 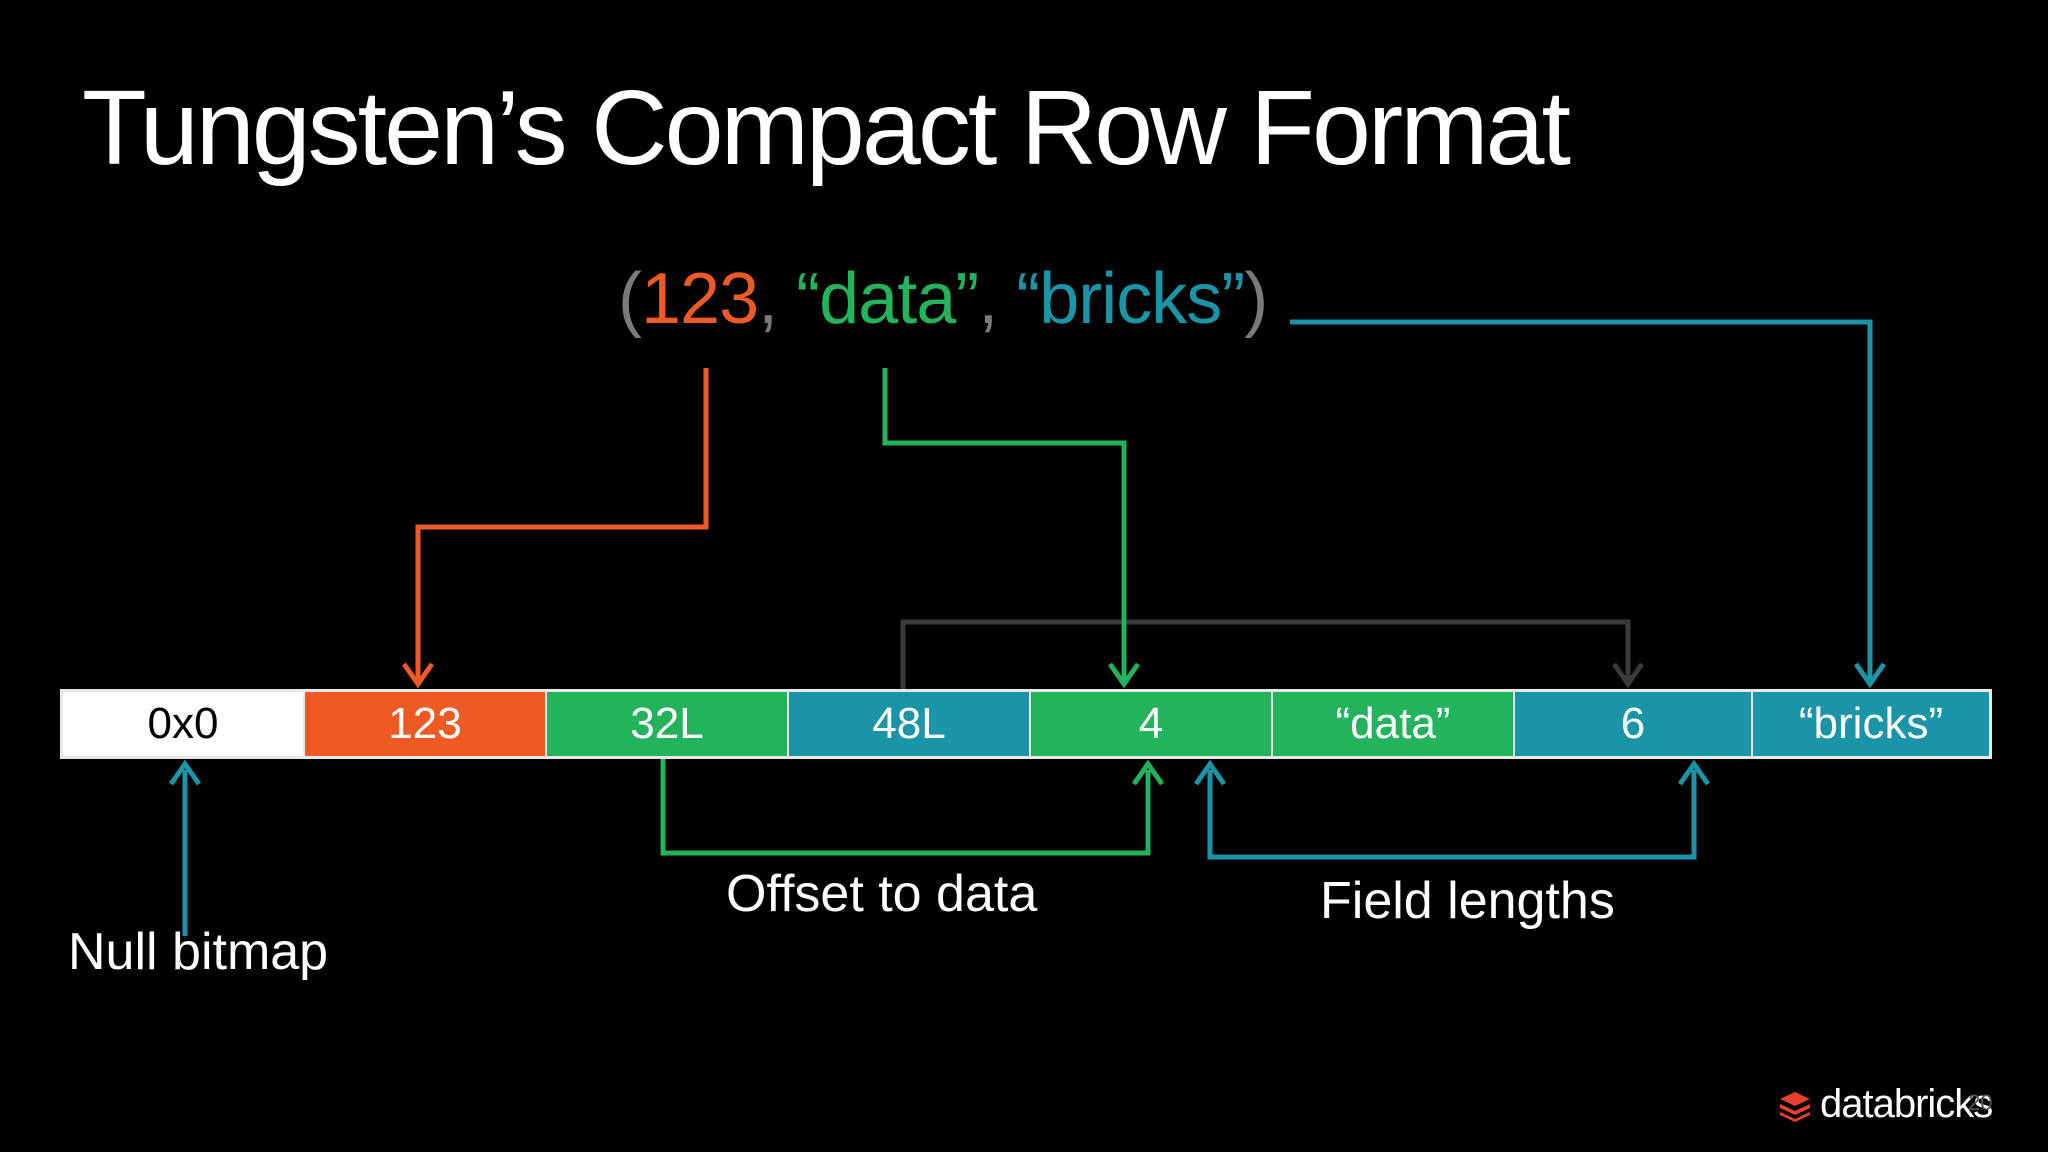 I want to click on row-cell-2: 32L, so click(x=668, y=724).